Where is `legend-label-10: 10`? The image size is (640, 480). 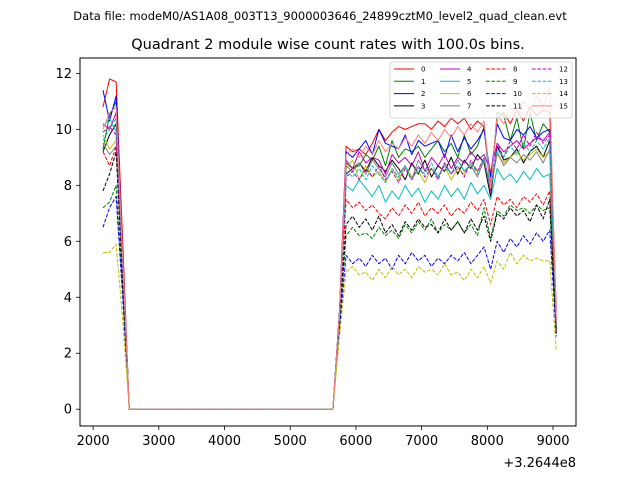
legend-label-10: 10 is located at coordinates (517, 94).